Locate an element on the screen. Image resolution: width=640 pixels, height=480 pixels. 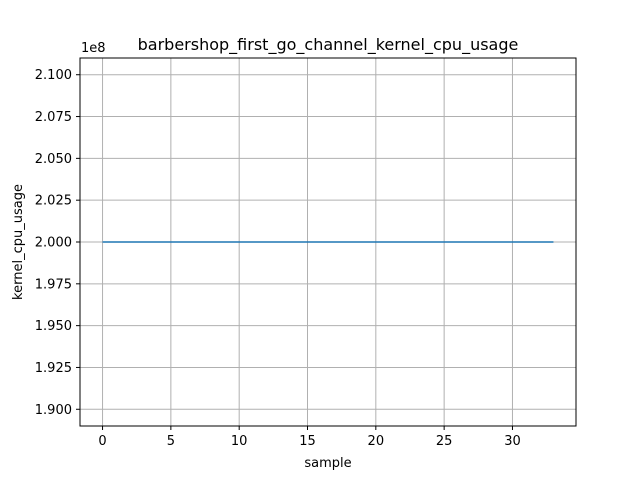
y-tick-label: 2.075 is located at coordinates (53, 117).